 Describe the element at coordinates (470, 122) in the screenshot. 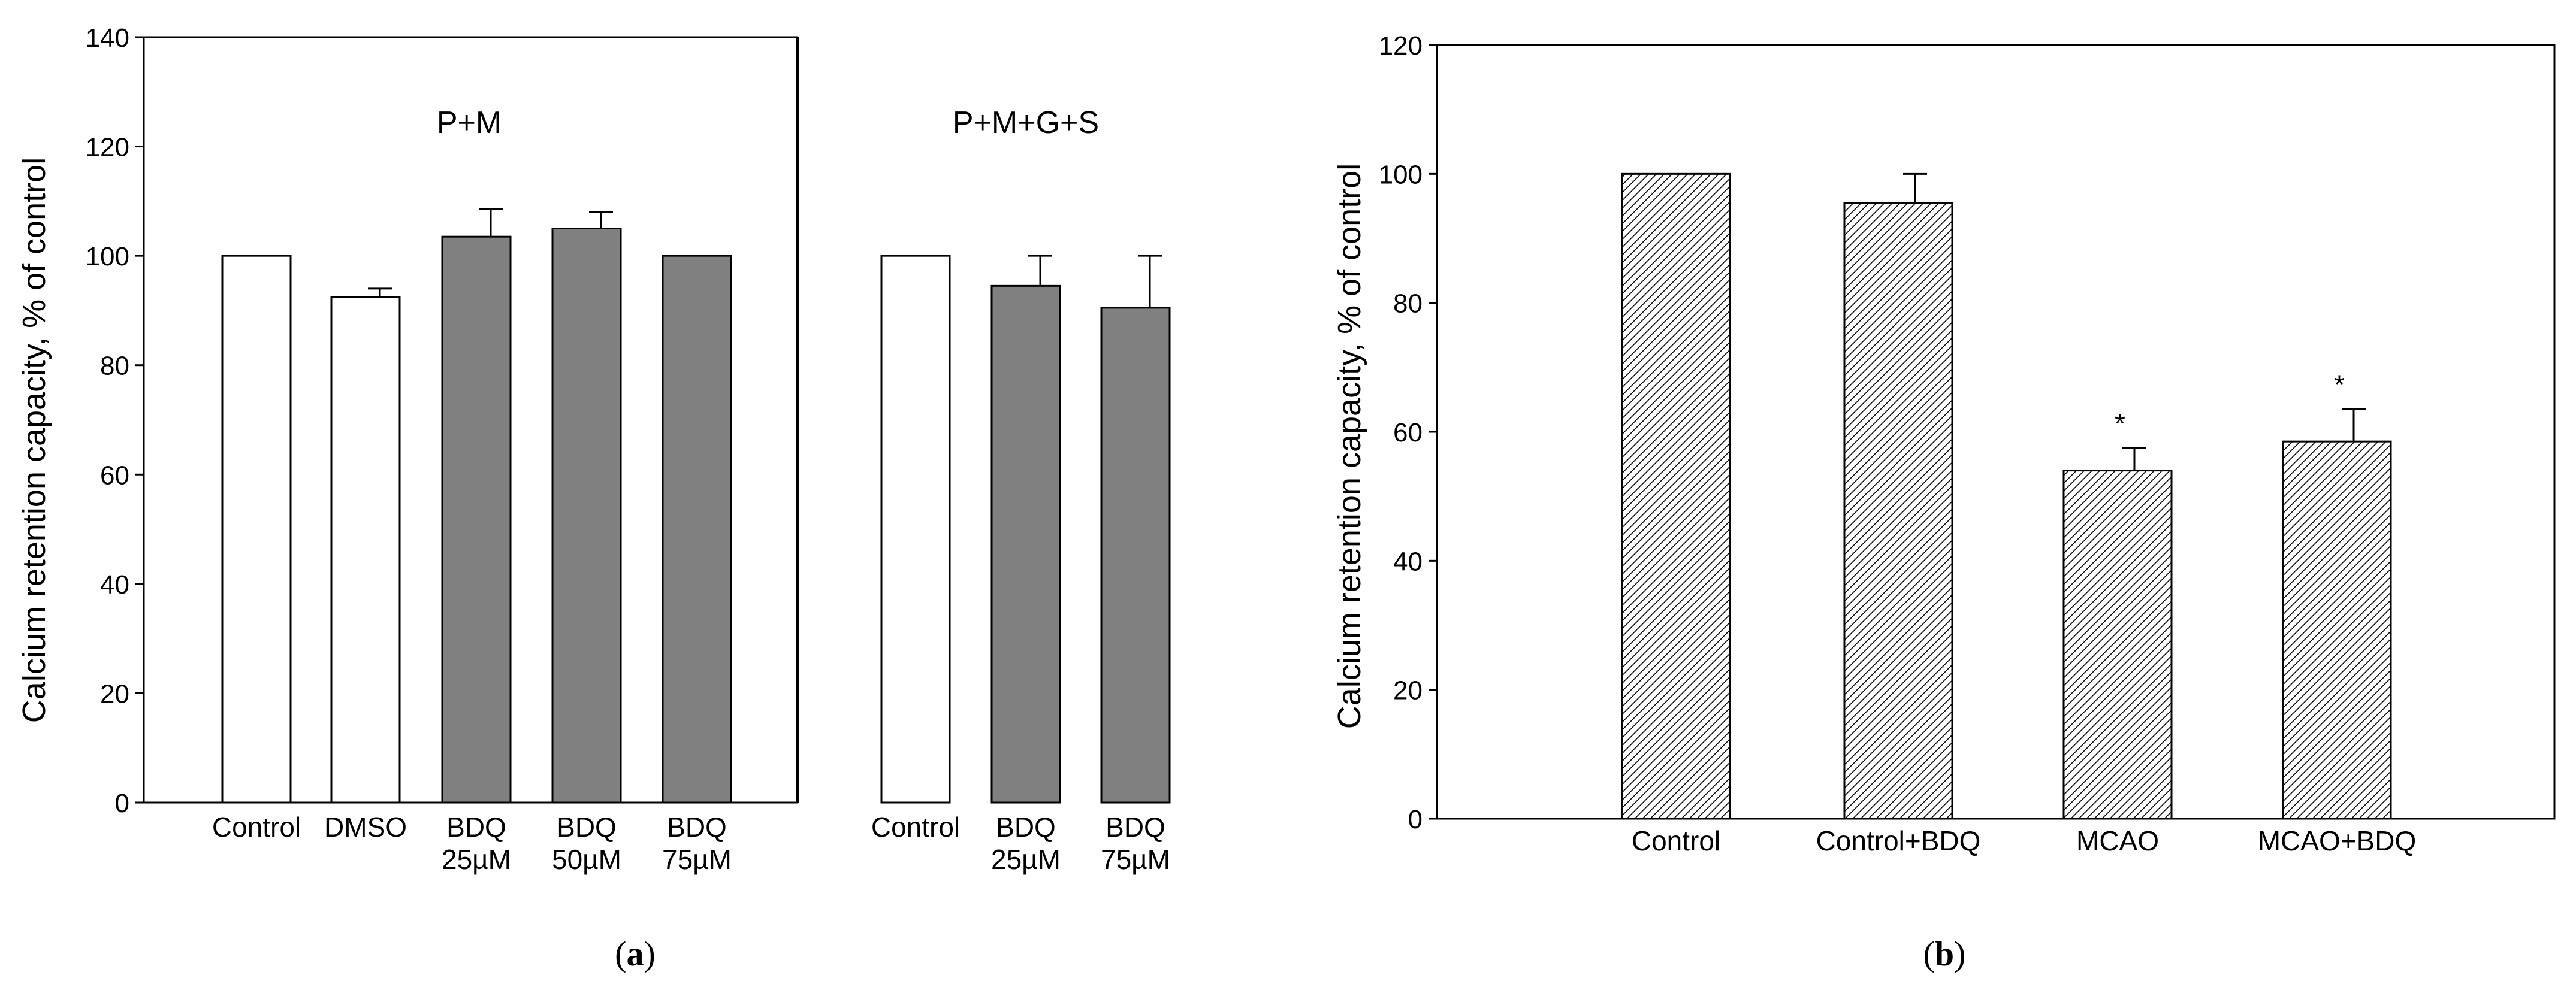

I see `chart-a-group-label: P+M` at that location.